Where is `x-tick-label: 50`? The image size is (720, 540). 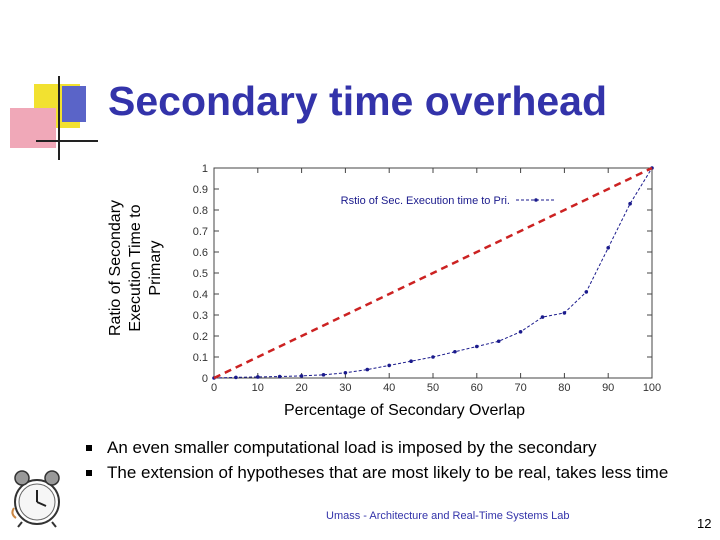
x-tick-label: 50 is located at coordinates (433, 388).